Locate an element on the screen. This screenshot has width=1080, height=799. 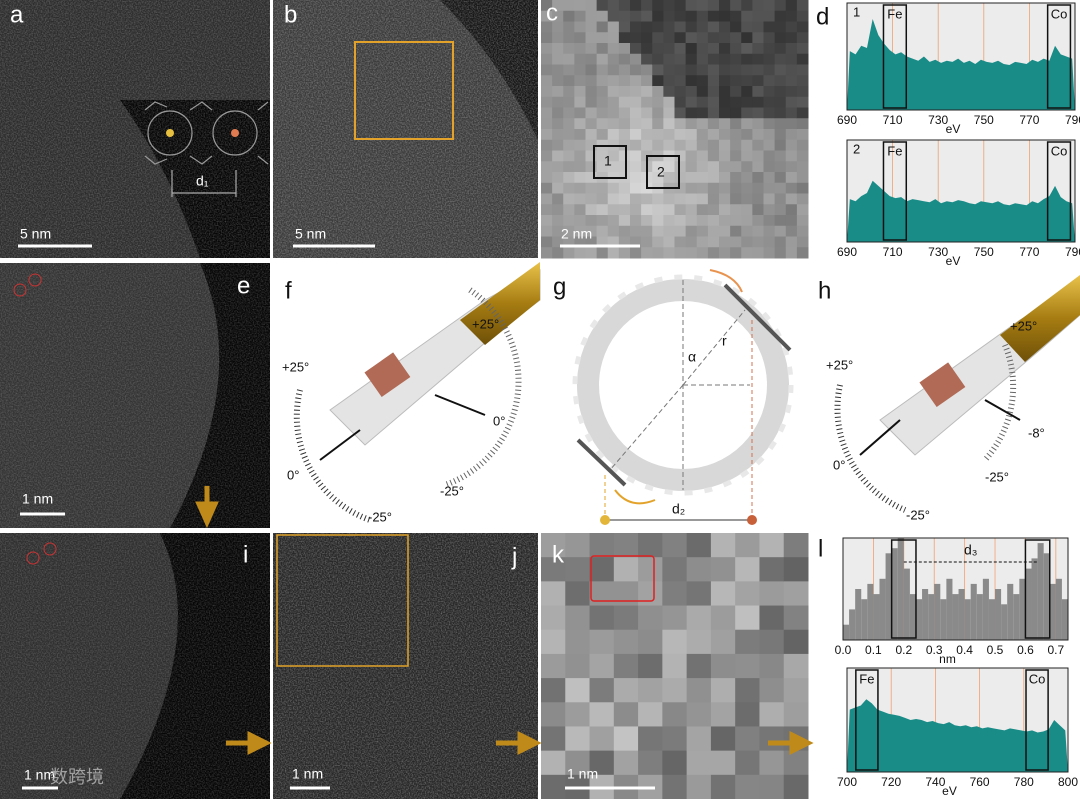
energy-window is located at coordinates (1059, 191).